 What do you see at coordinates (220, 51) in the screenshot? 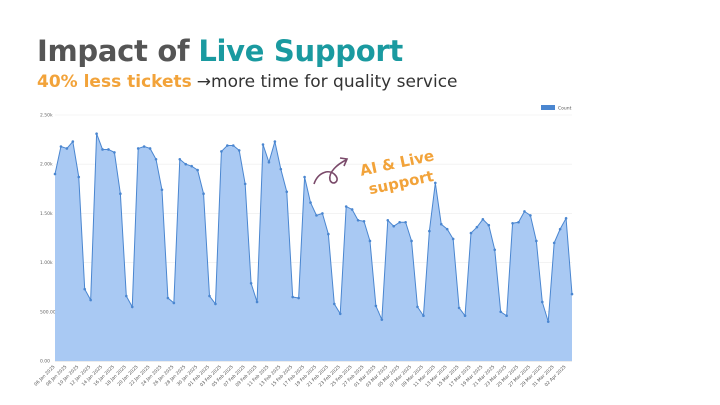
I see `slide-title: Impact of Live Support` at bounding box center [220, 51].